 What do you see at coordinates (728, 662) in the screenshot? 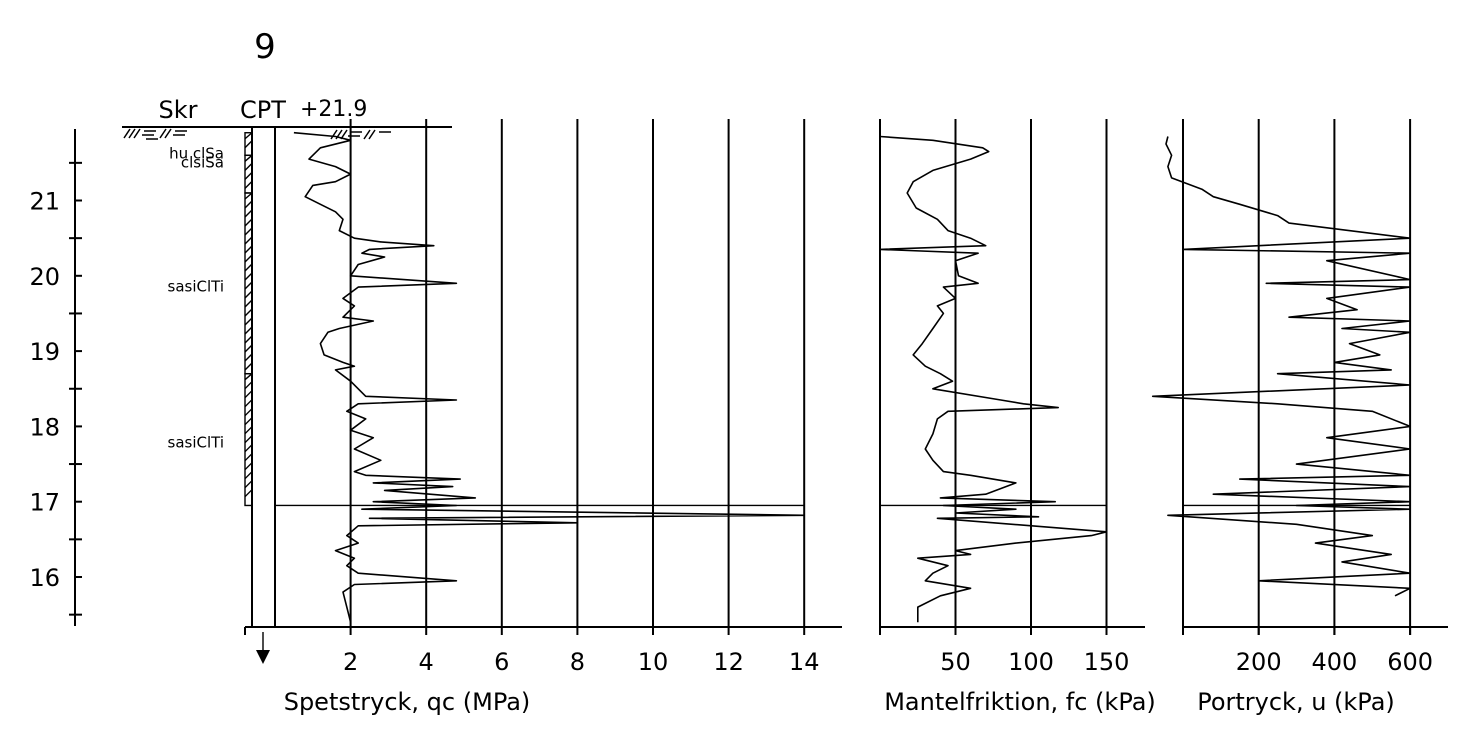
I see `x-tick-label: 12` at bounding box center [728, 662].